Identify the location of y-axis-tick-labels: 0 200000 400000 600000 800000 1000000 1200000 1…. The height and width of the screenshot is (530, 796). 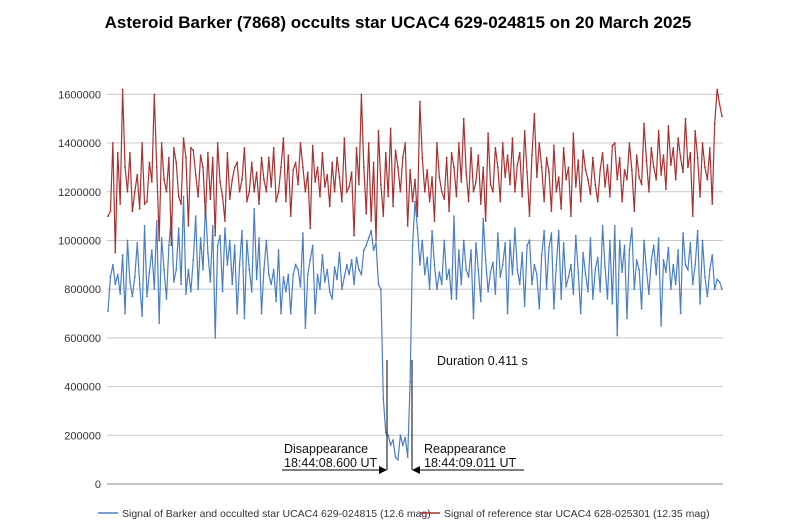
(79, 290).